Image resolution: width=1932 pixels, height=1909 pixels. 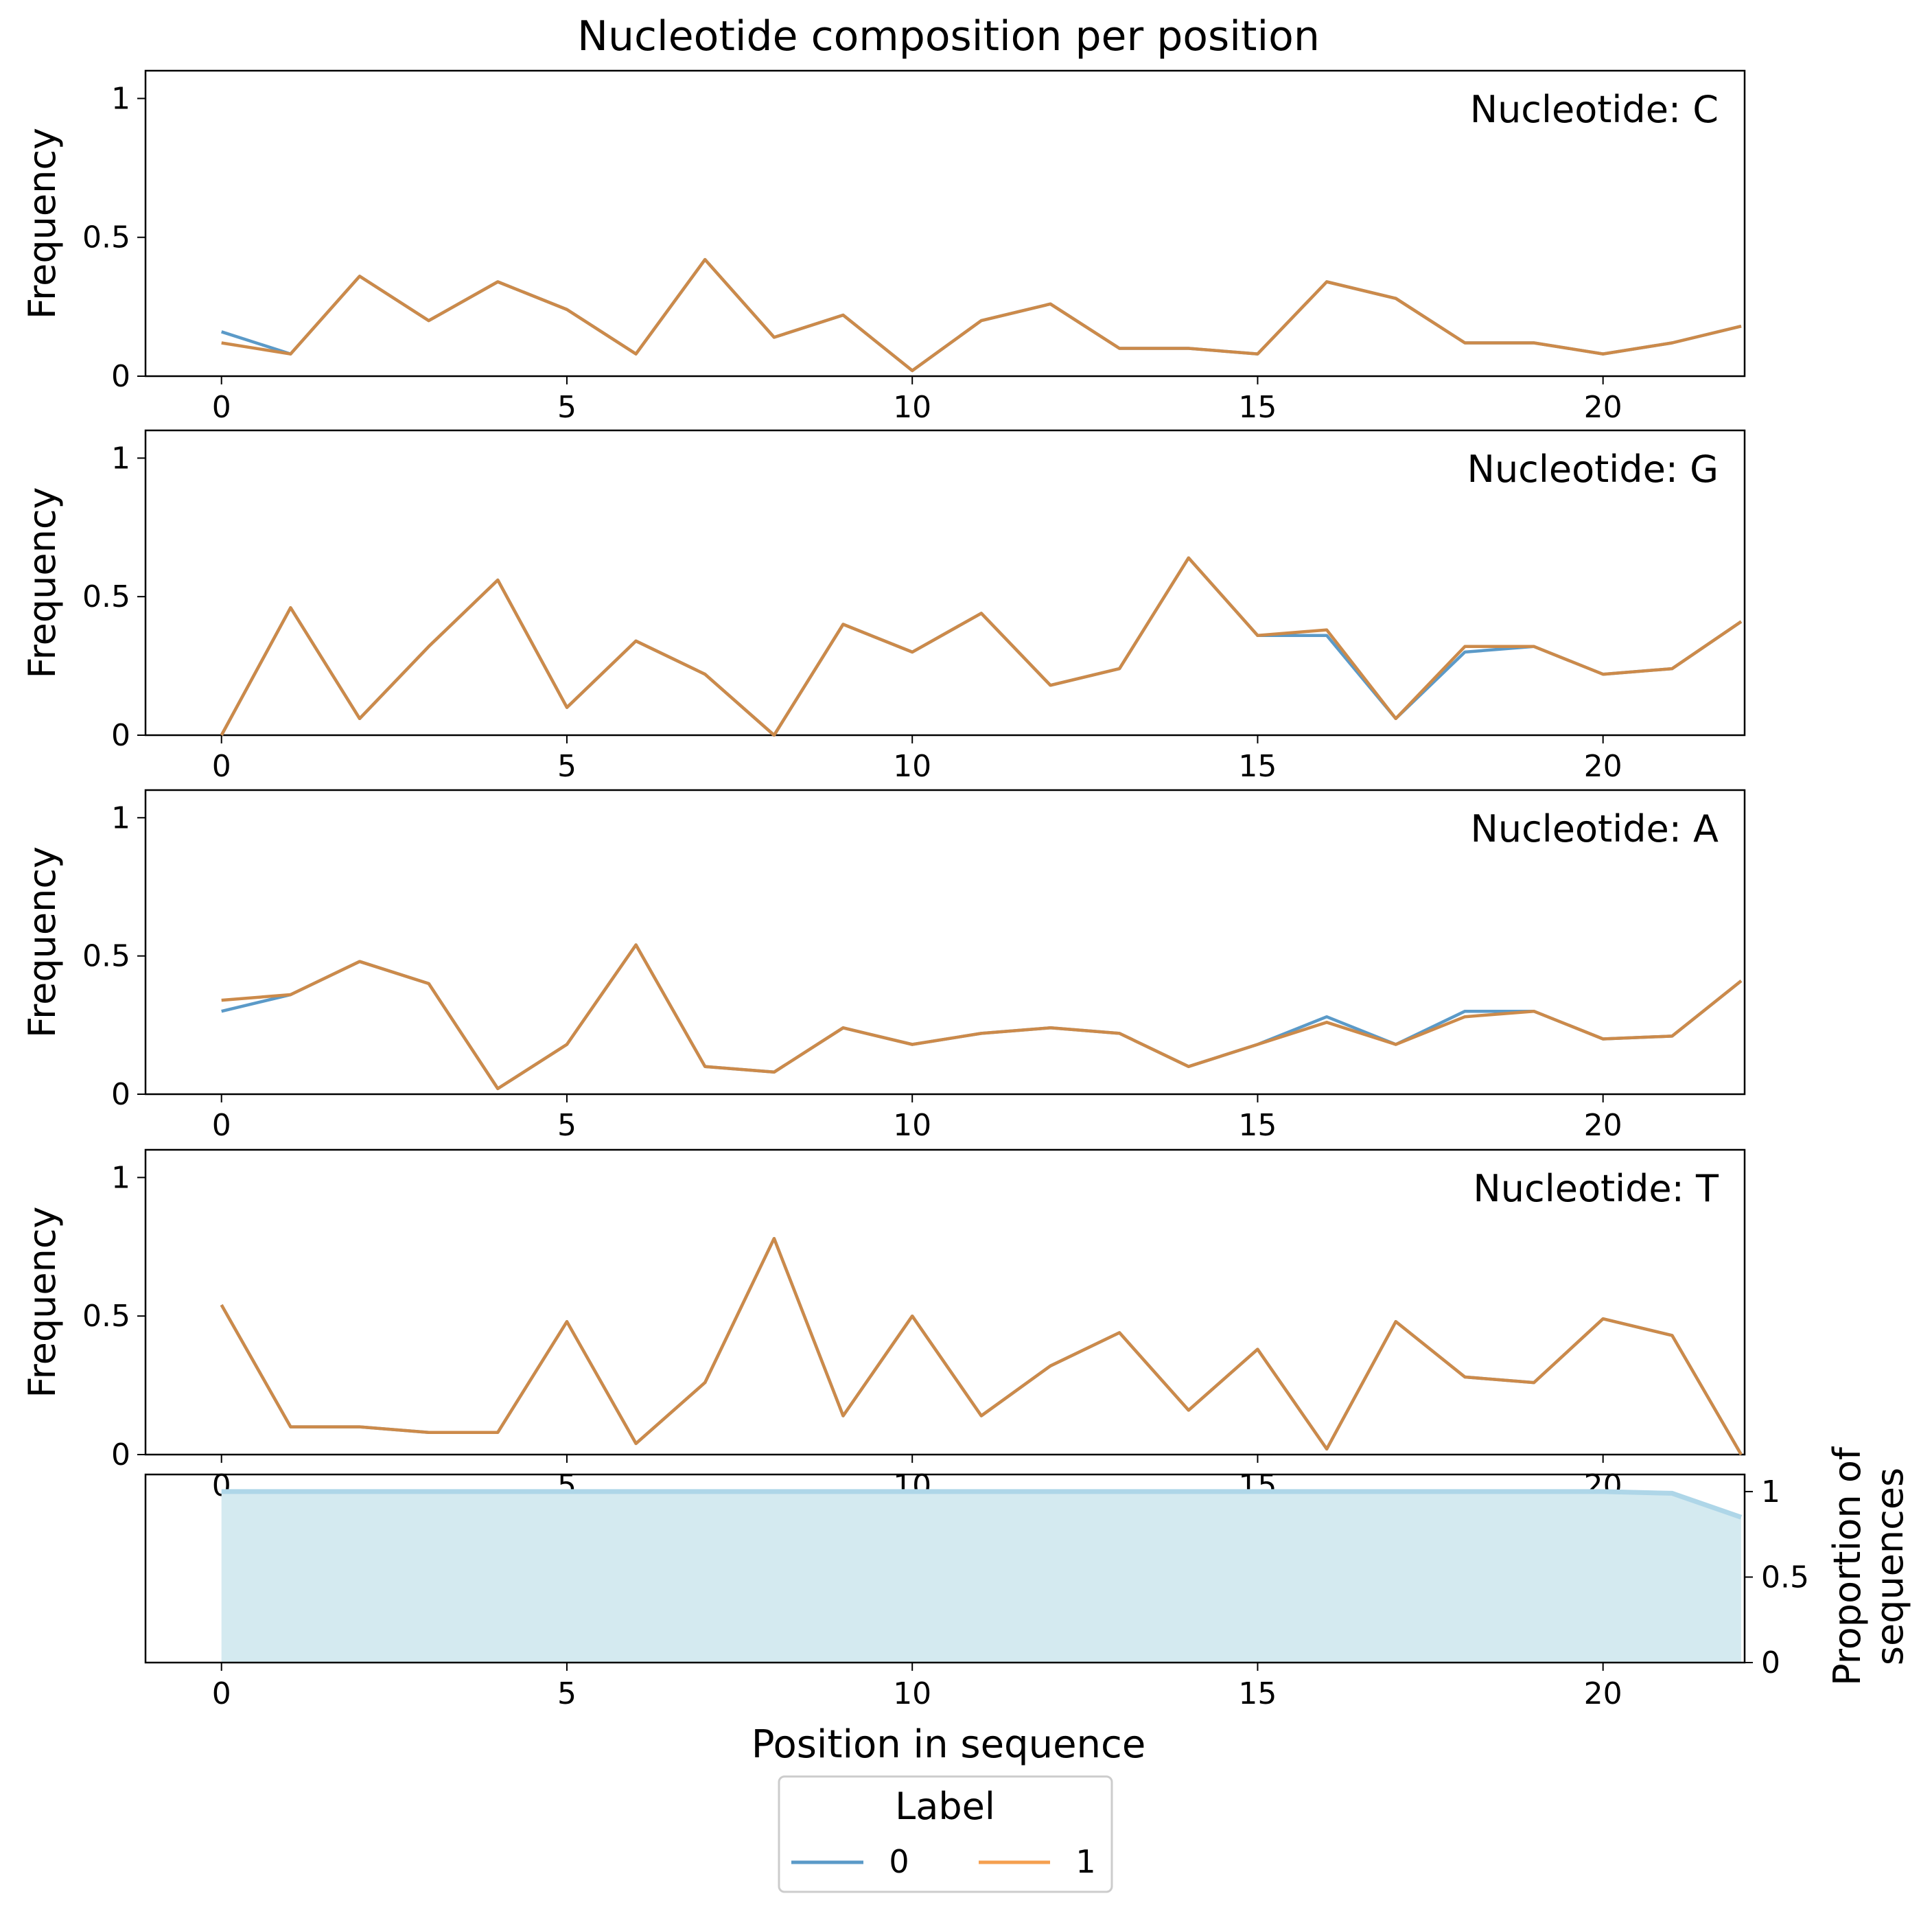 What do you see at coordinates (981, 646) in the screenshot?
I see `panel-2-series-1-line` at bounding box center [981, 646].